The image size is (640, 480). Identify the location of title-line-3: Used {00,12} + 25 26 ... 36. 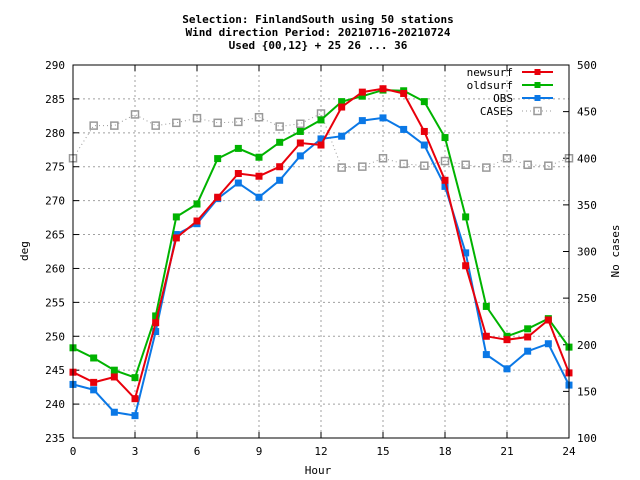
(318, 45).